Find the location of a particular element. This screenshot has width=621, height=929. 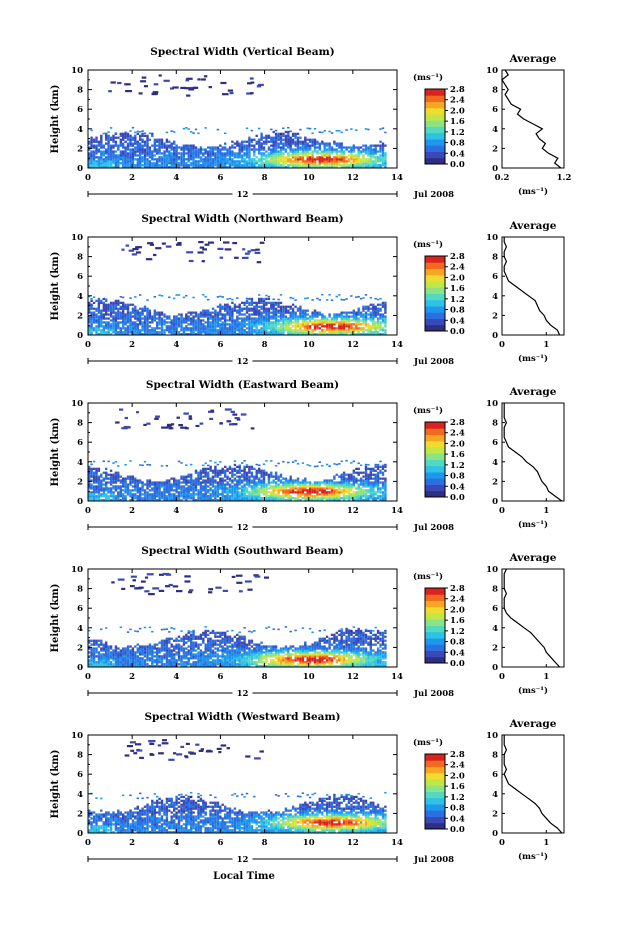

colorbar-tick-label: 0.0 is located at coordinates (457, 332).